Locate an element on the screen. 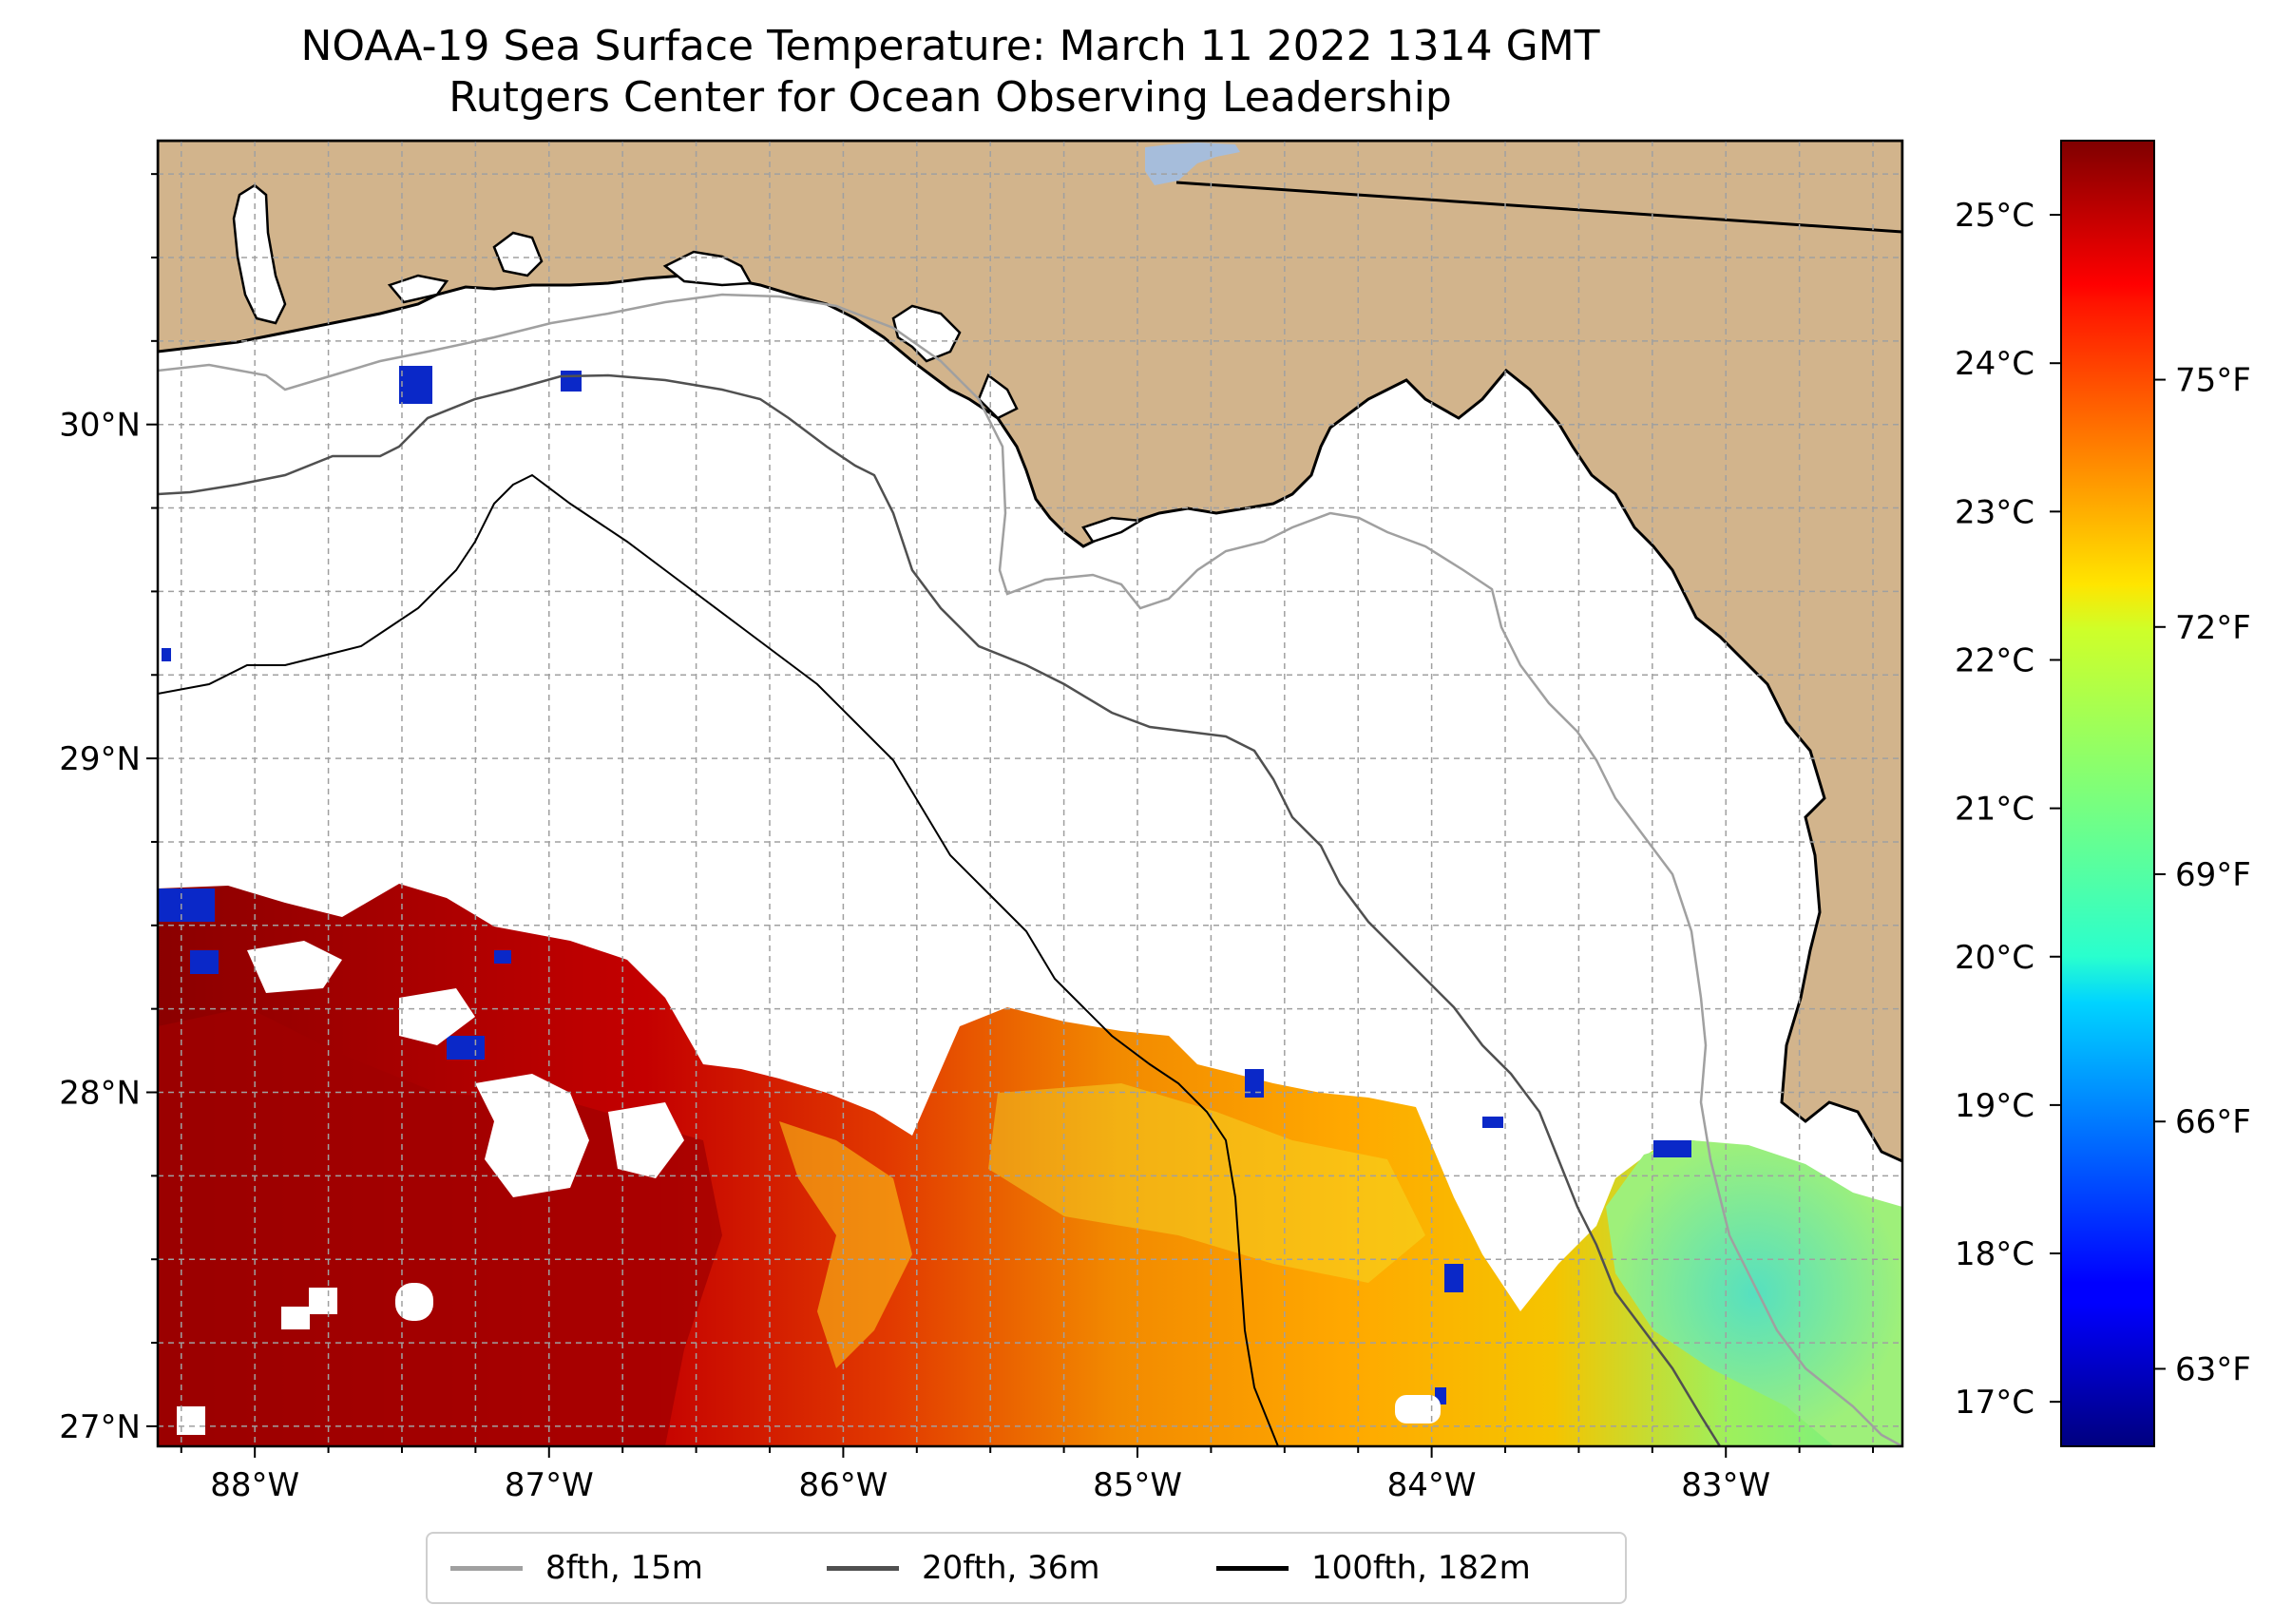  legend-entry-20fth: 20fth, 36m is located at coordinates (963, 1568).